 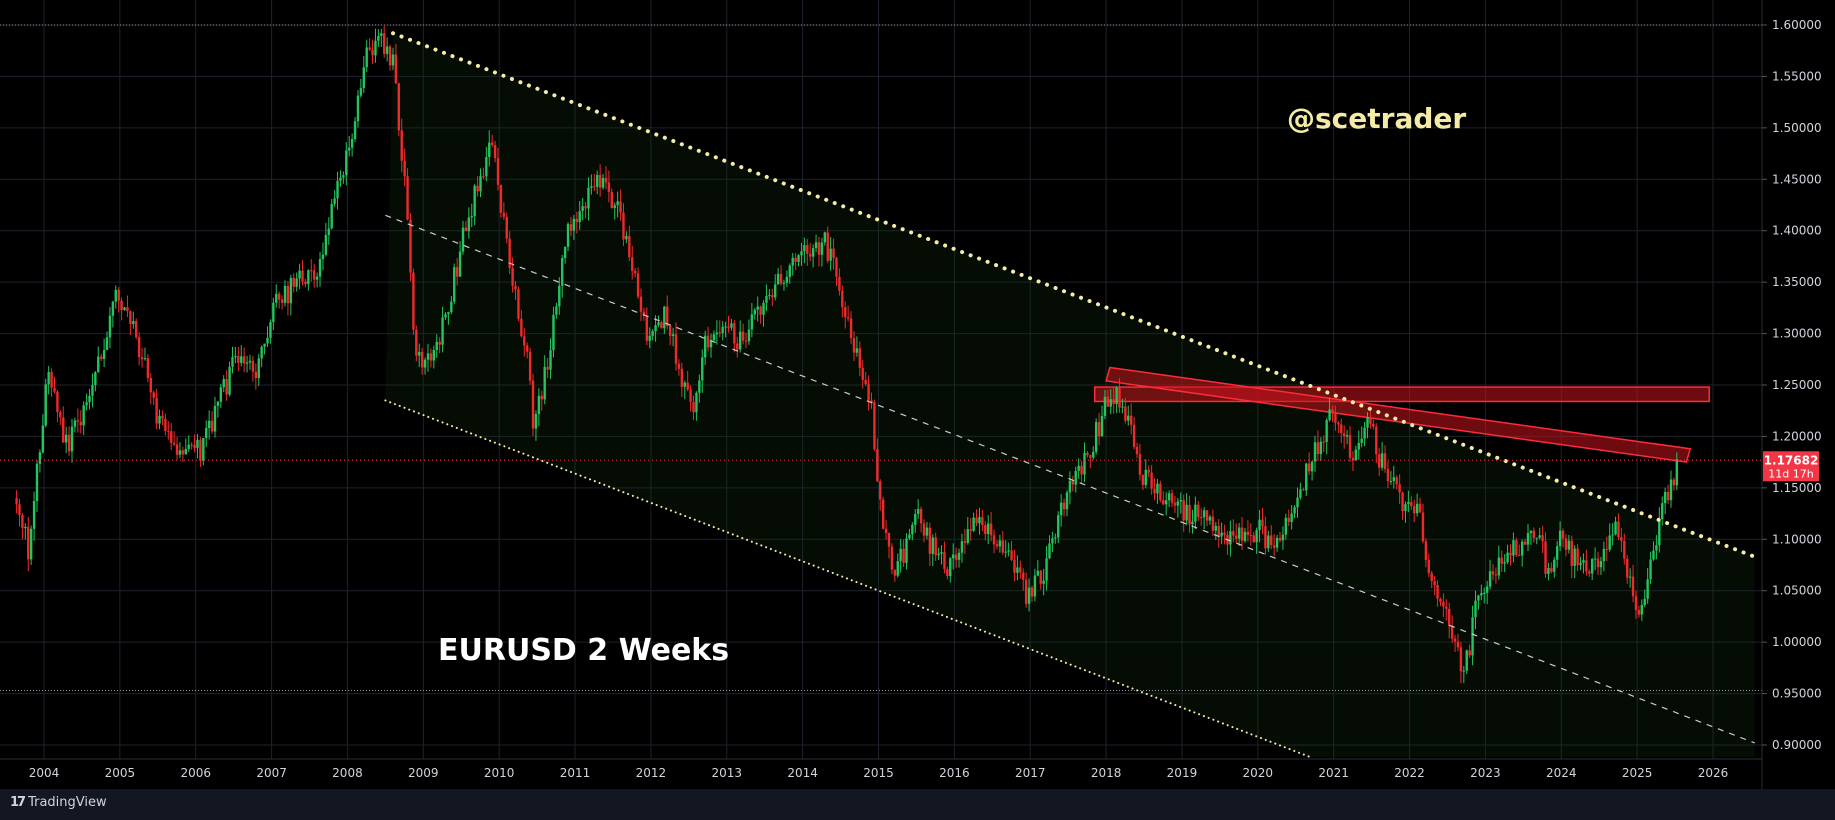 I want to click on x-tick-label: 2015, so click(x=878, y=773).